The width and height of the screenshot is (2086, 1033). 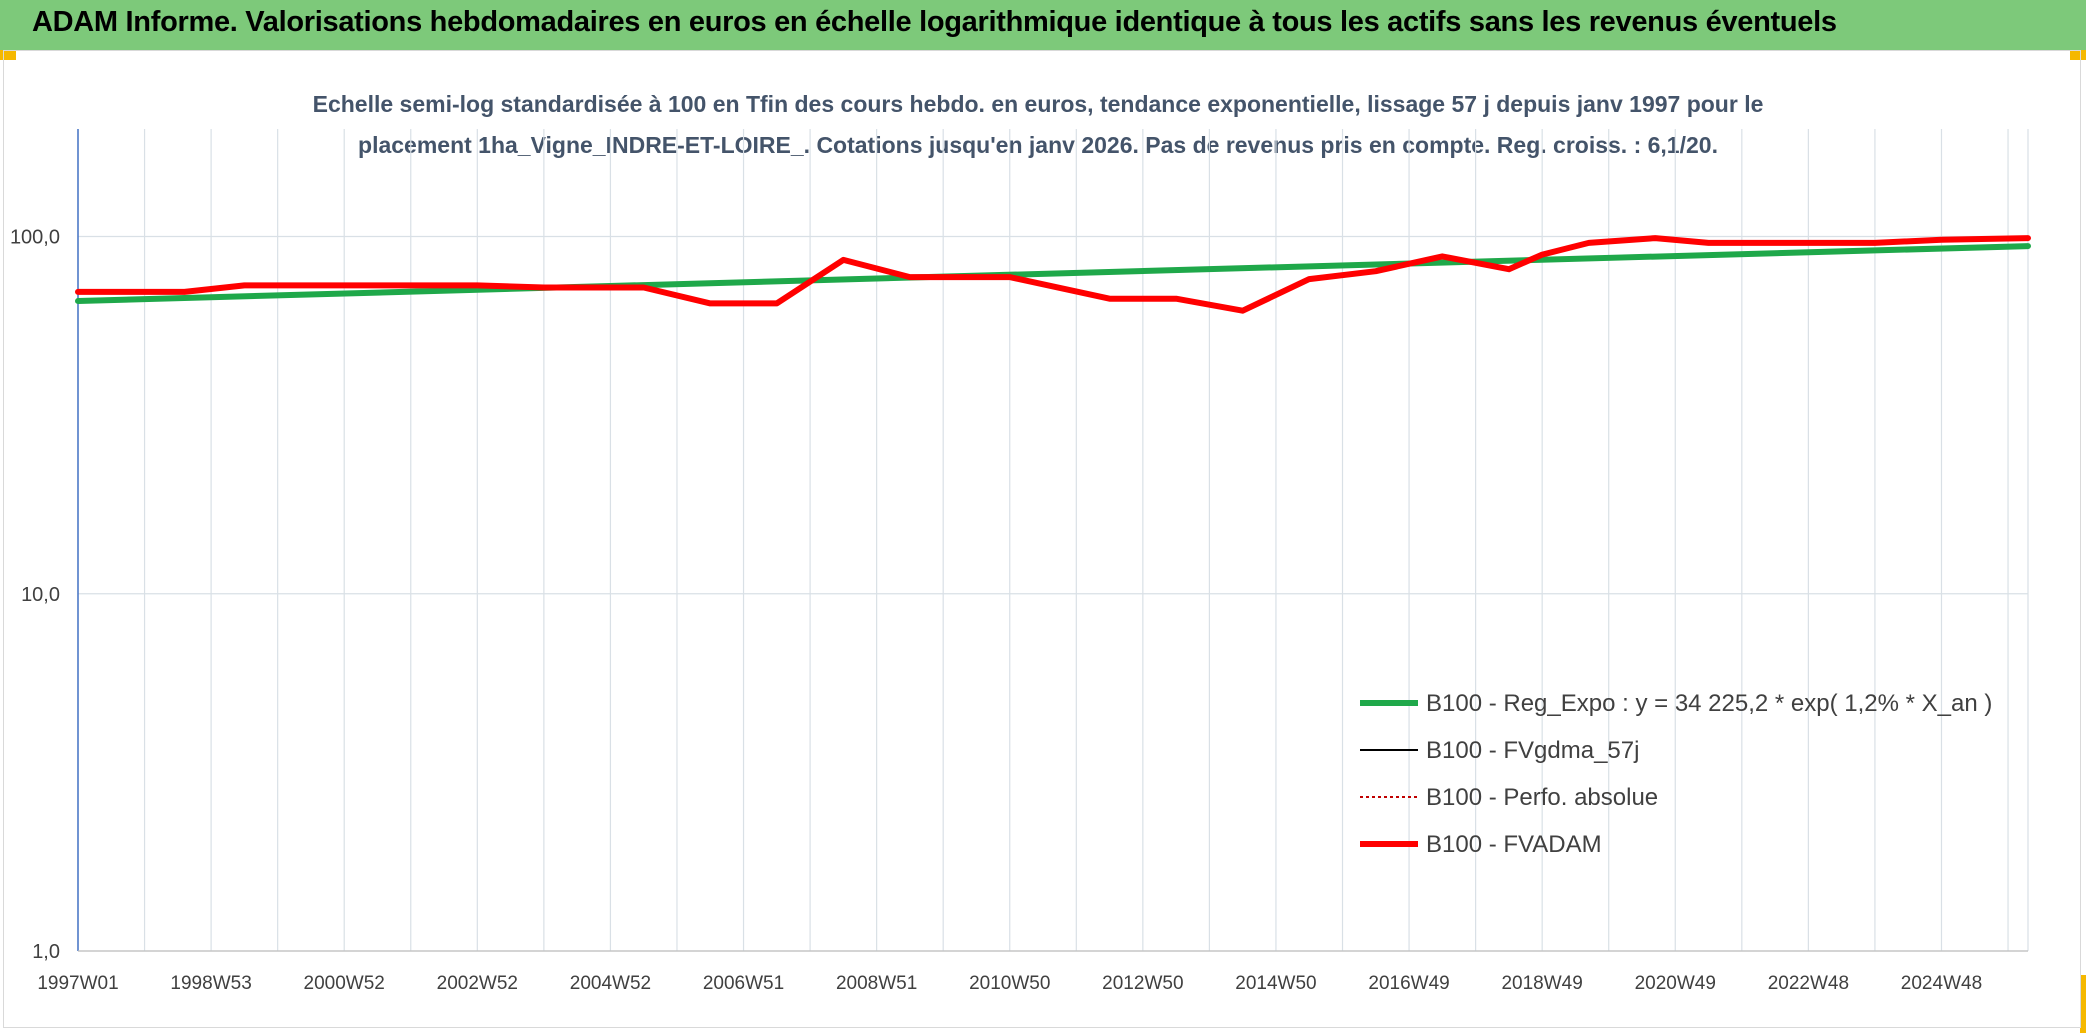 What do you see at coordinates (1514, 844) in the screenshot?
I see `legend-label-3: B100 - FVADAM` at bounding box center [1514, 844].